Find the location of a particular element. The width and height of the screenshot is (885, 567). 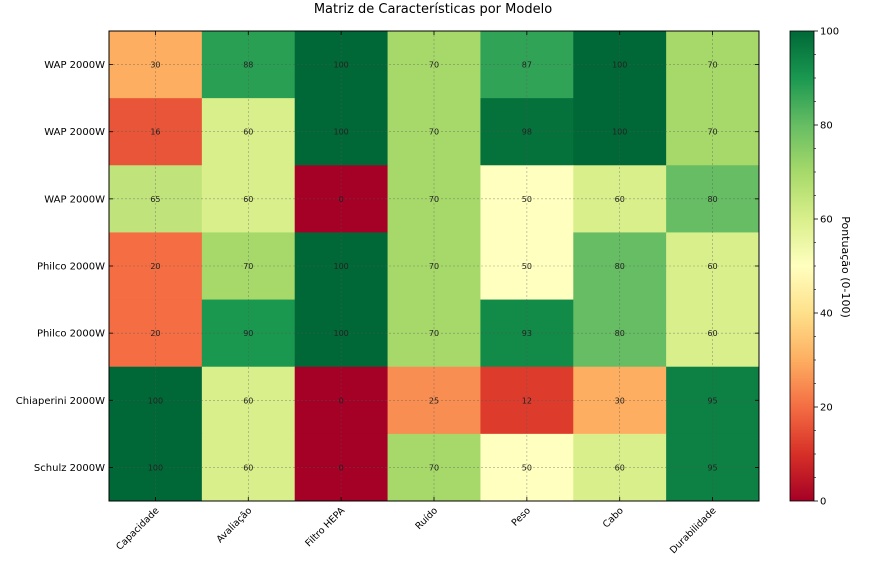

x-tick-label: Peso is located at coordinates (521, 516).